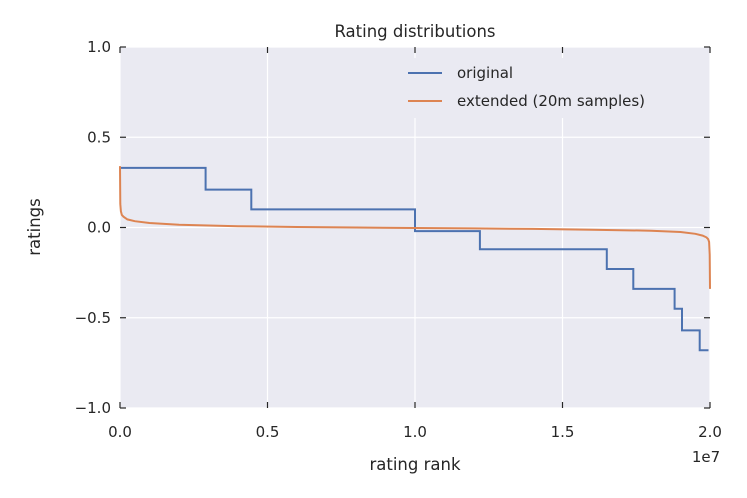 The image size is (747, 498). Describe the element at coordinates (414, 464) in the screenshot. I see `x-axis-label: rating rank` at that location.